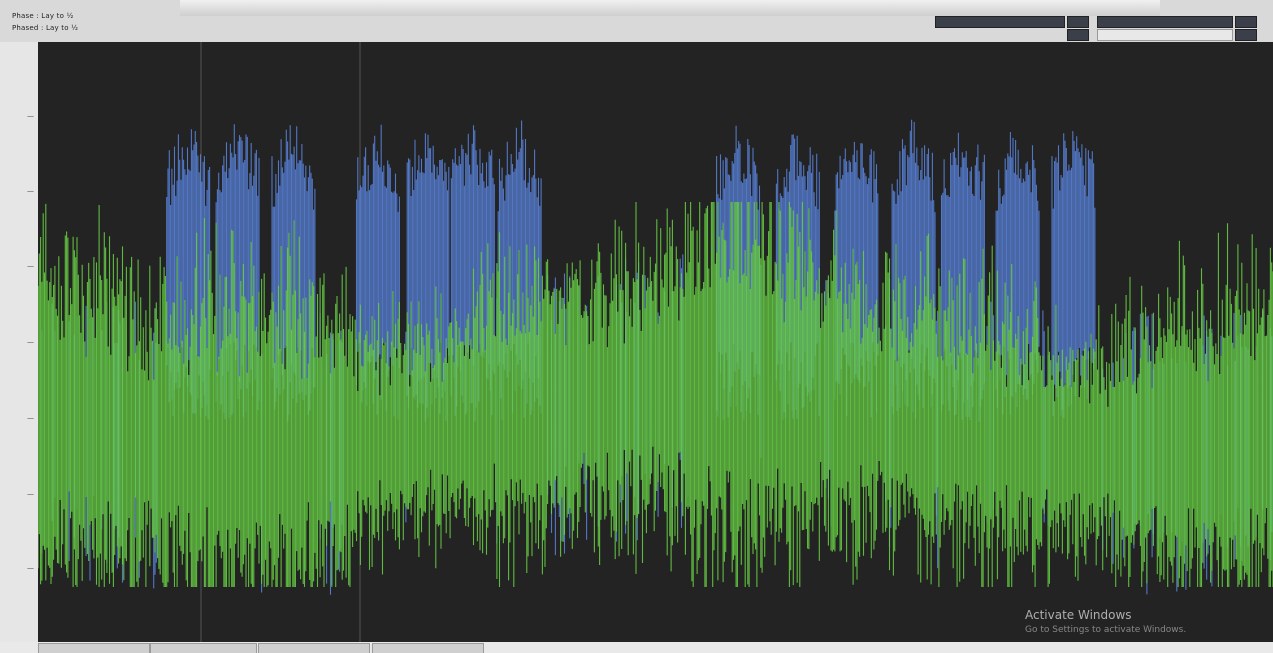 The width and height of the screenshot is (1273, 653). Describe the element at coordinates (1165, 22) in the screenshot. I see `channel-b-readout` at that location.